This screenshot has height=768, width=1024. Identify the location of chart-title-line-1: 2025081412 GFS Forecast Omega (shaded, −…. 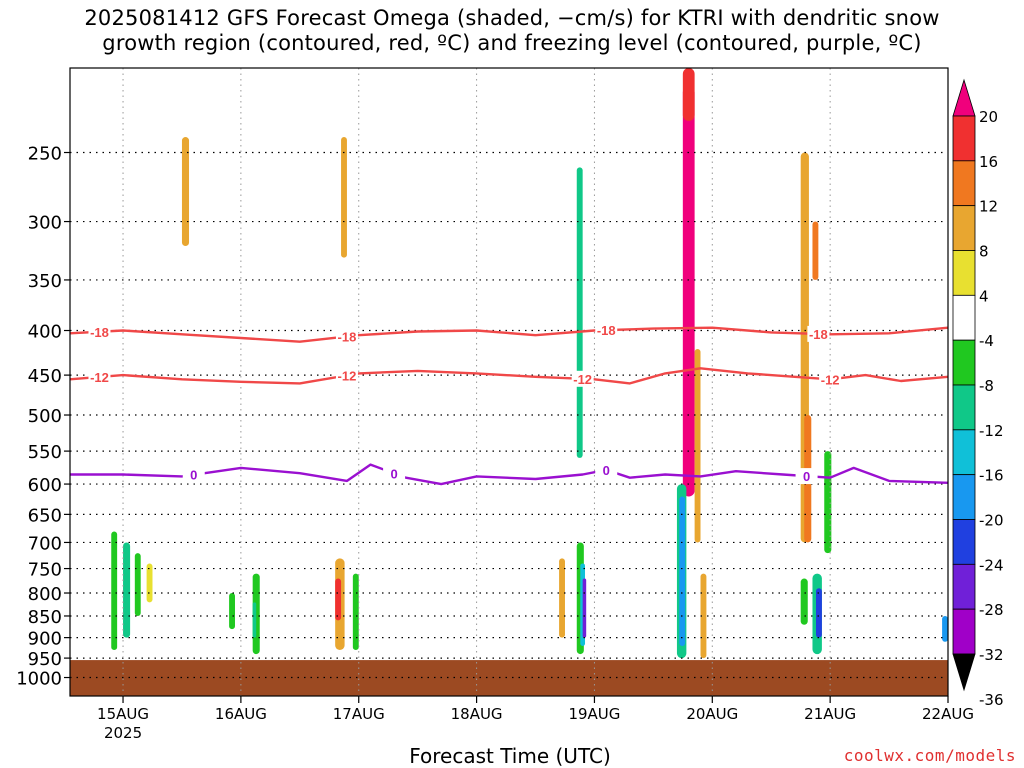
(512, 18).